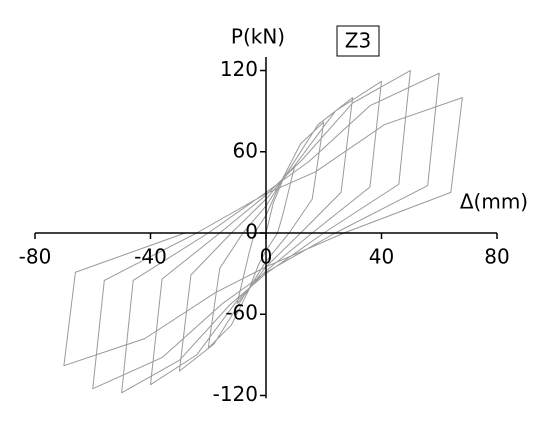  I want to click on annotation-box, so click(358, 41).